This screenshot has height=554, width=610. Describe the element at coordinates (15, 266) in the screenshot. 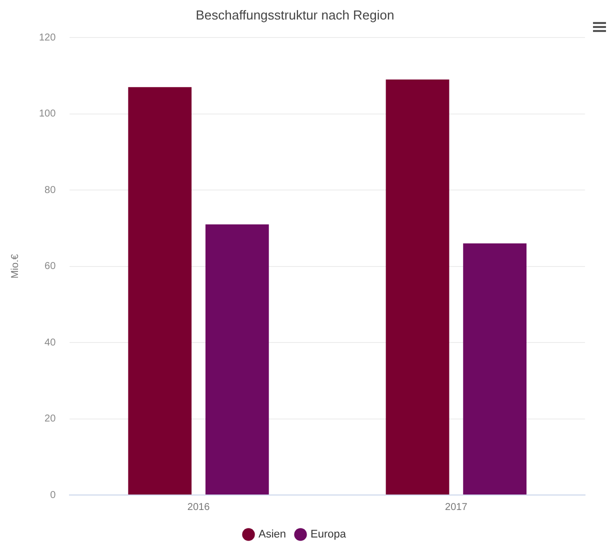

I see `y-axis-title: Mio.€` at that location.